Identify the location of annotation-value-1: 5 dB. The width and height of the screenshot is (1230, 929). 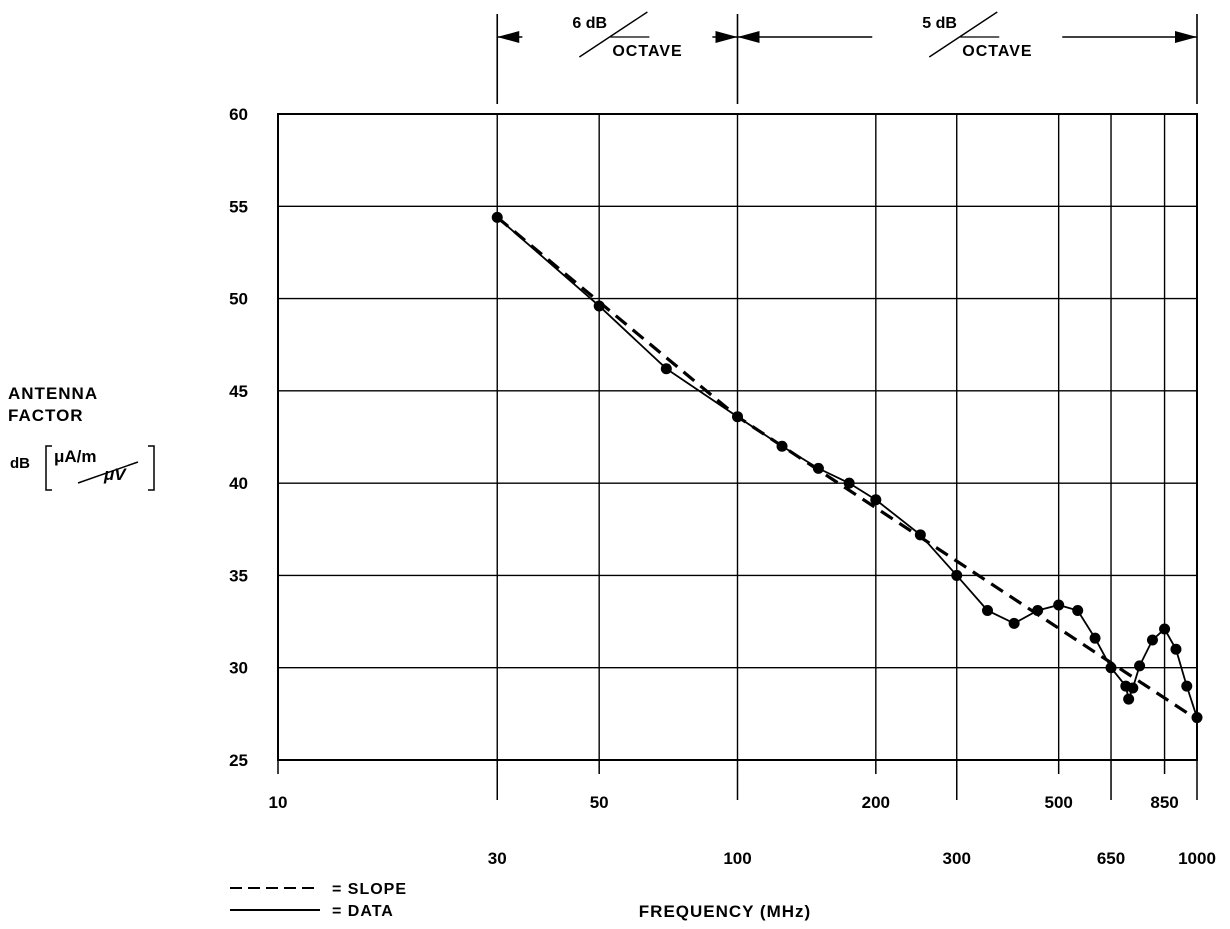
(939, 23).